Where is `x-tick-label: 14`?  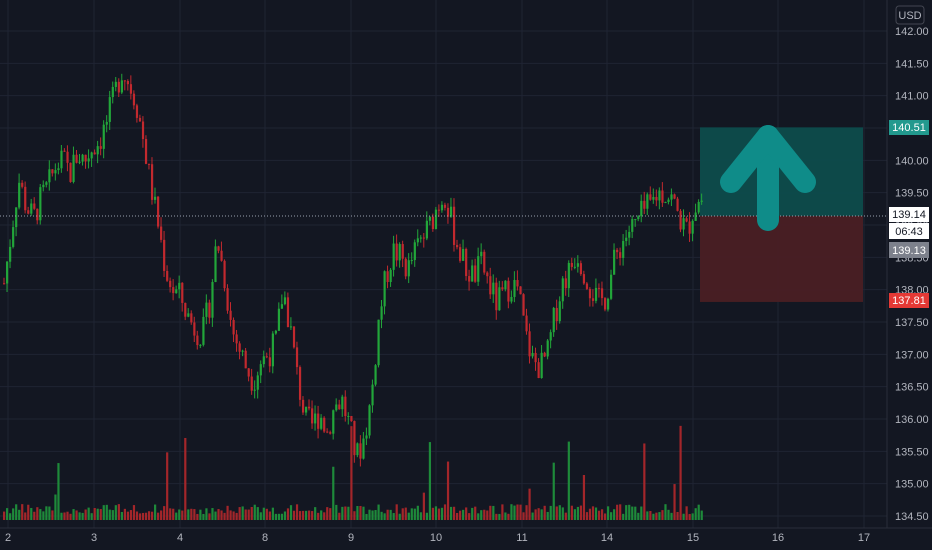
x-tick-label: 14 is located at coordinates (607, 538).